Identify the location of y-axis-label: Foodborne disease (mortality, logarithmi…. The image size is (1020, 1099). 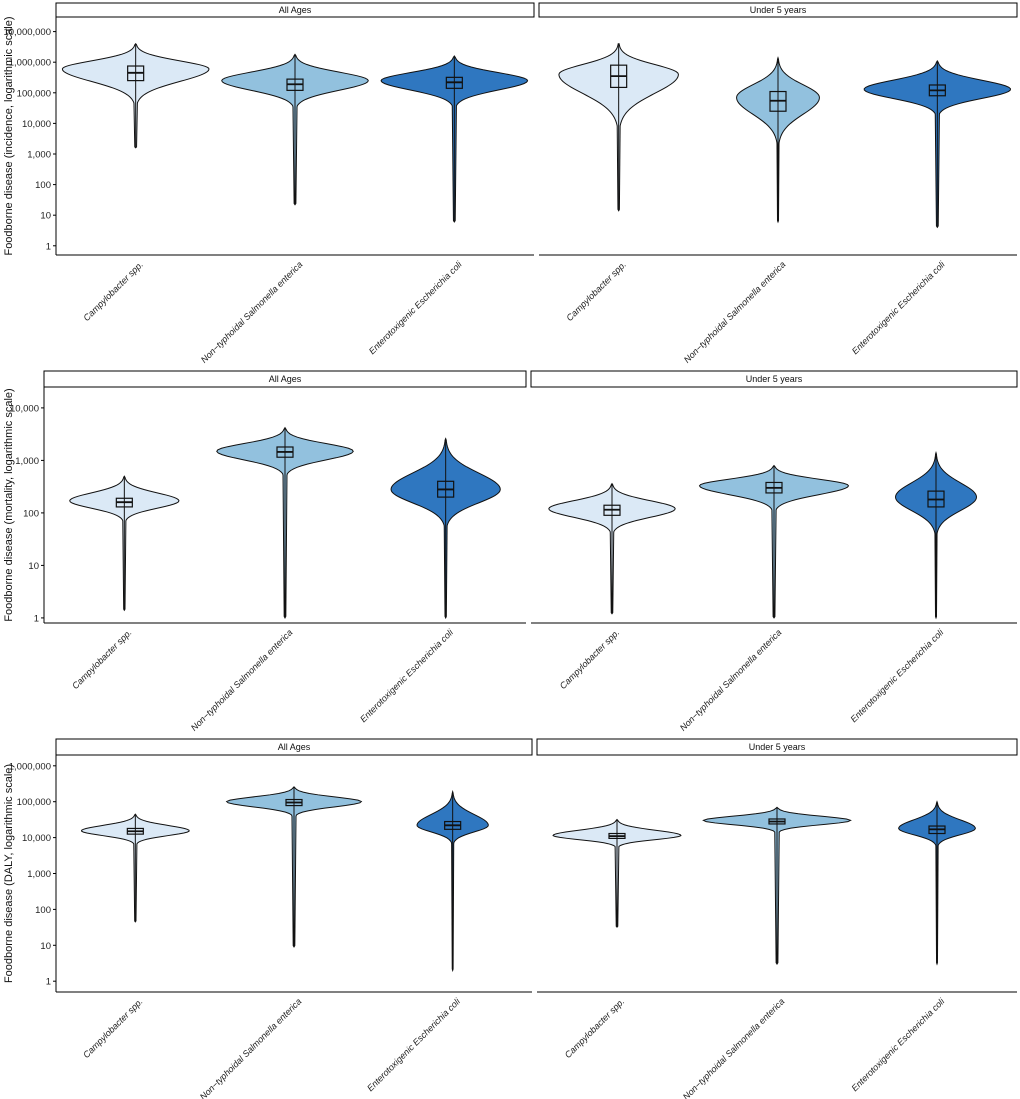
(9, 504).